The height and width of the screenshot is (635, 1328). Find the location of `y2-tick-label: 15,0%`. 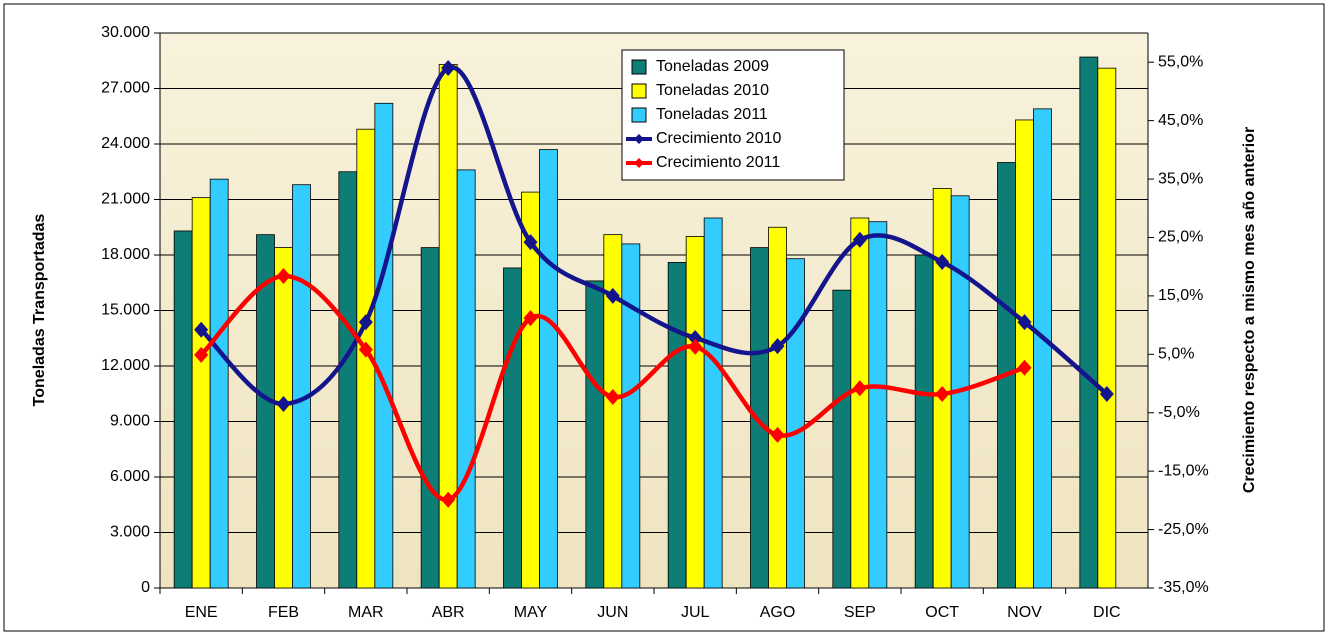

y2-tick-label: 15,0% is located at coordinates (1180, 295).